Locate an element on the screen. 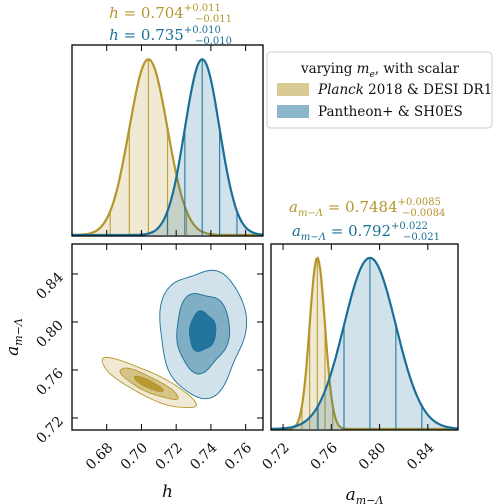 The height and width of the screenshot is (504, 499). panel-h-frame is located at coordinates (167, 140).